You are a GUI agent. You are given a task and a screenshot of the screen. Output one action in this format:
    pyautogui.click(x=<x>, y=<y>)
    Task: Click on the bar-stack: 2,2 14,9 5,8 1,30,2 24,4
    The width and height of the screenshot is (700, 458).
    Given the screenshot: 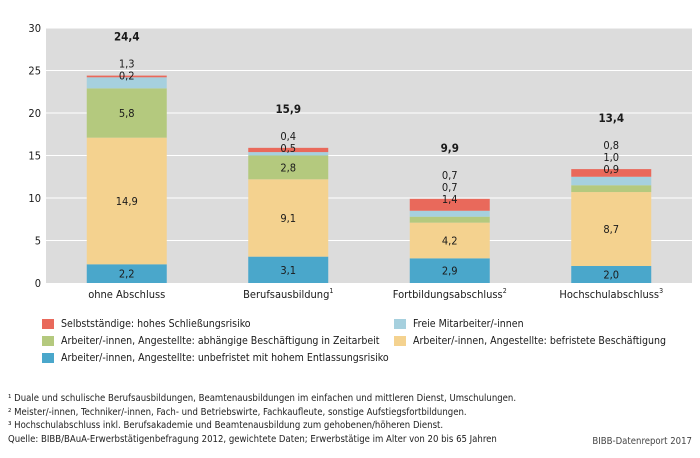 What is the action you would take?
    pyautogui.click(x=126, y=156)
    